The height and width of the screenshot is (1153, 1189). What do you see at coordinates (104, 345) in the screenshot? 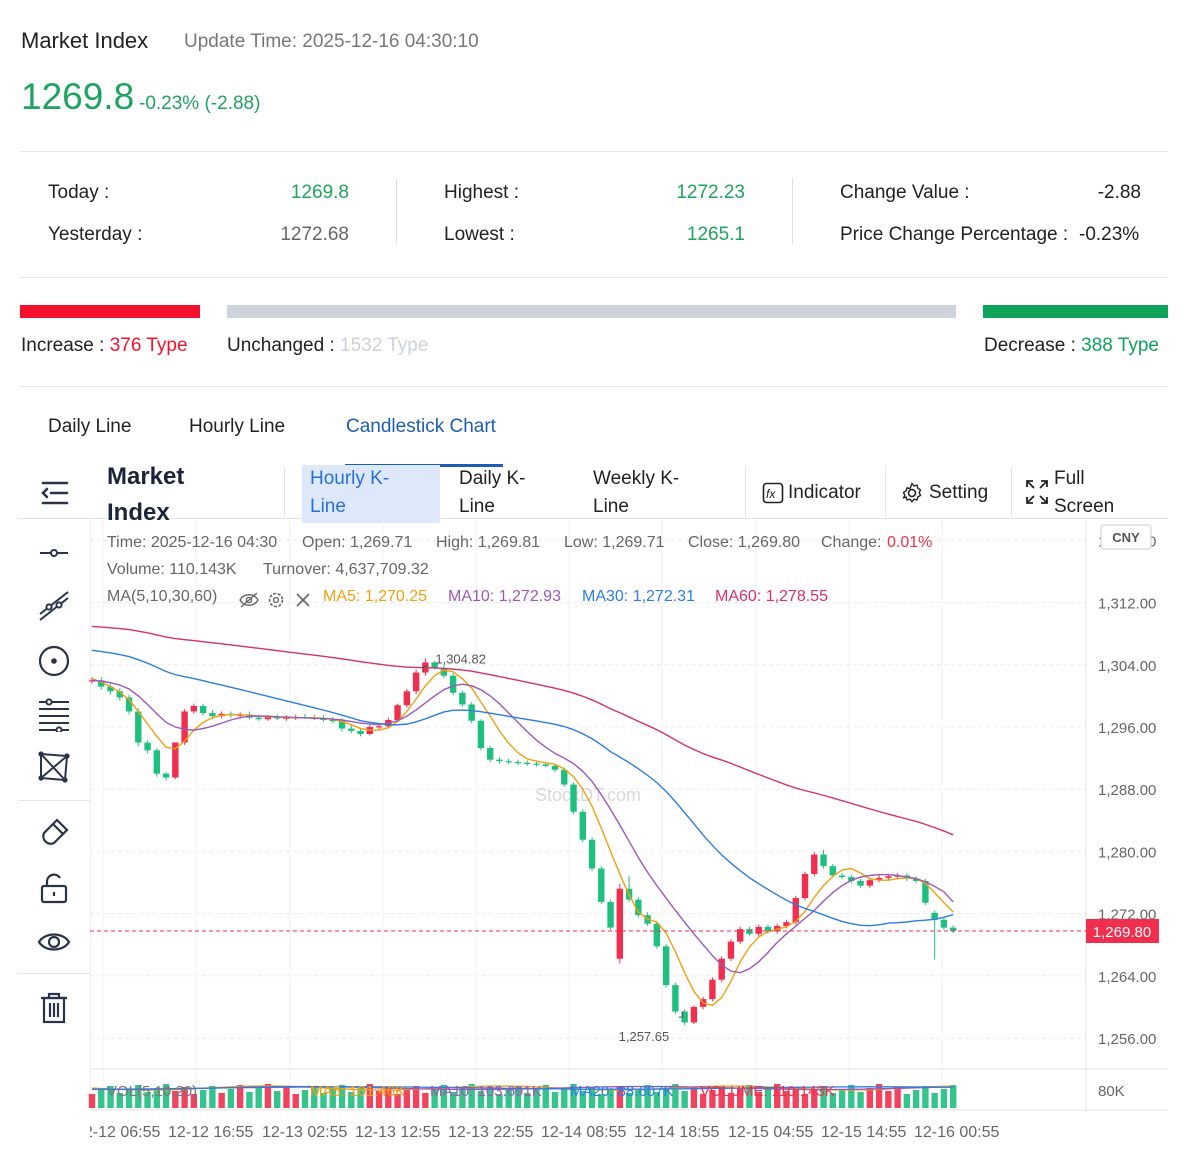
I see `increase-label: Increase : 376 Type` at bounding box center [104, 345].